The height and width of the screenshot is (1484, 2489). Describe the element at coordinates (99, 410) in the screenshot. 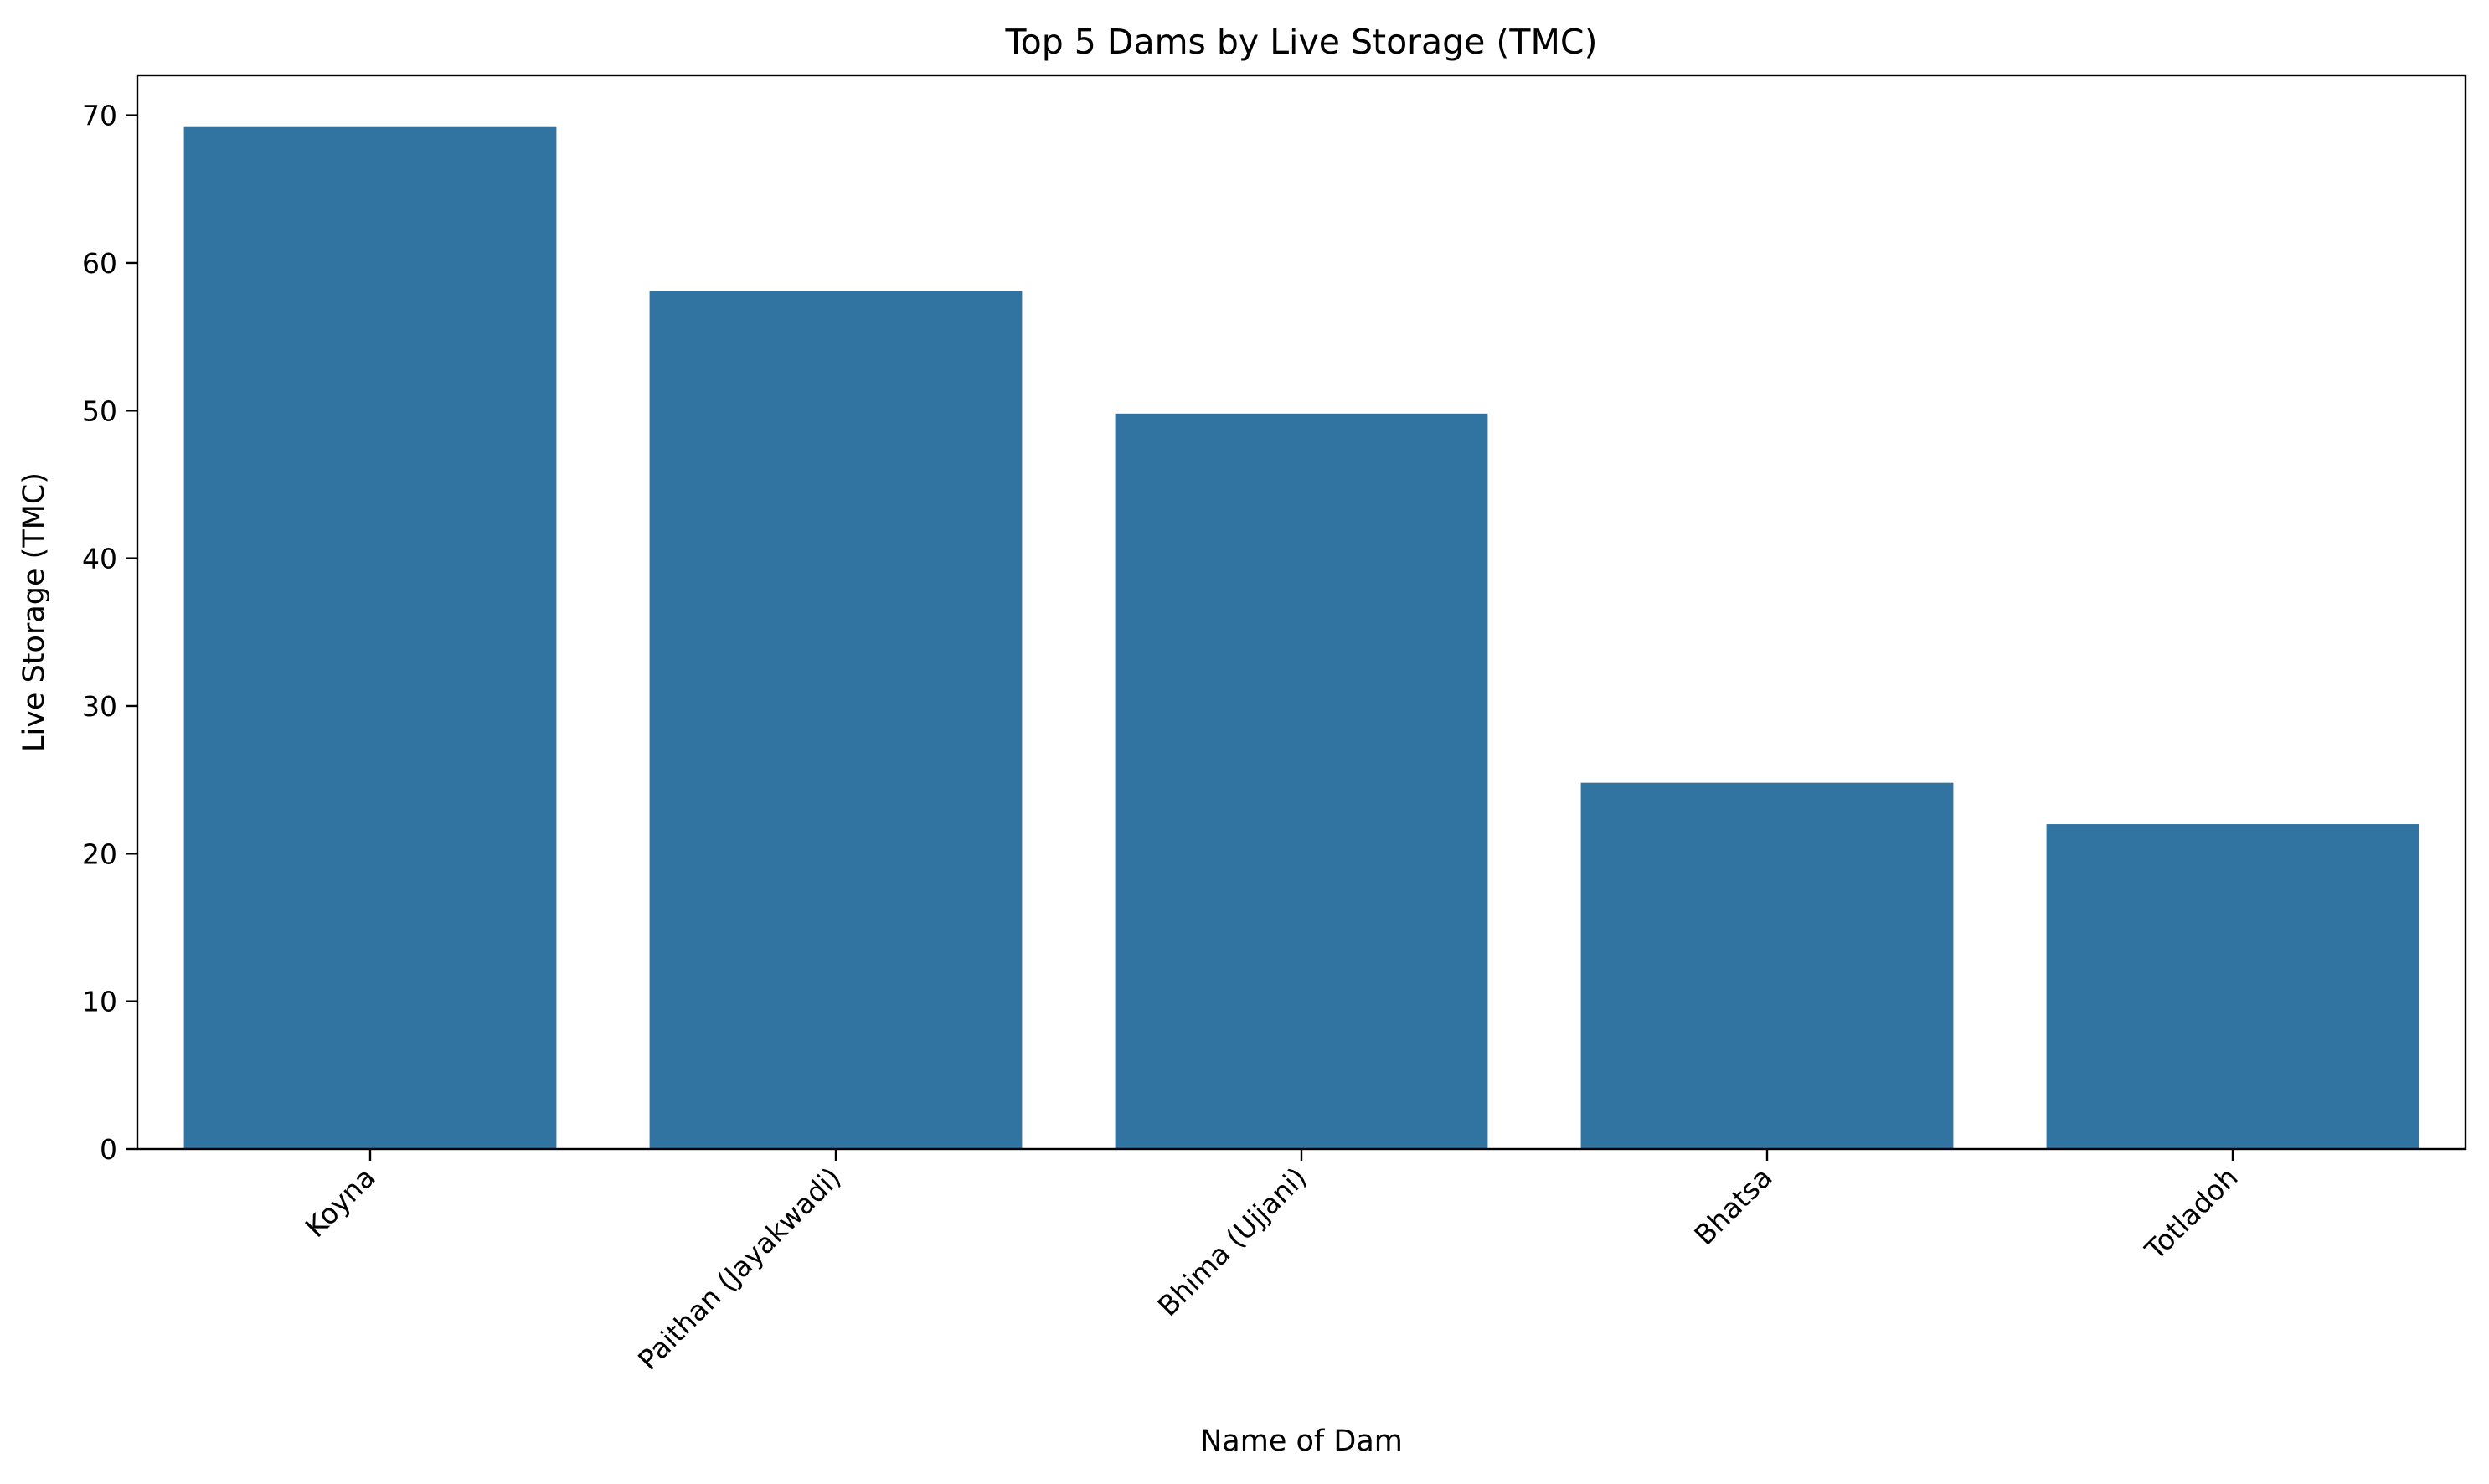

I see `y-tick-label: 50` at that location.